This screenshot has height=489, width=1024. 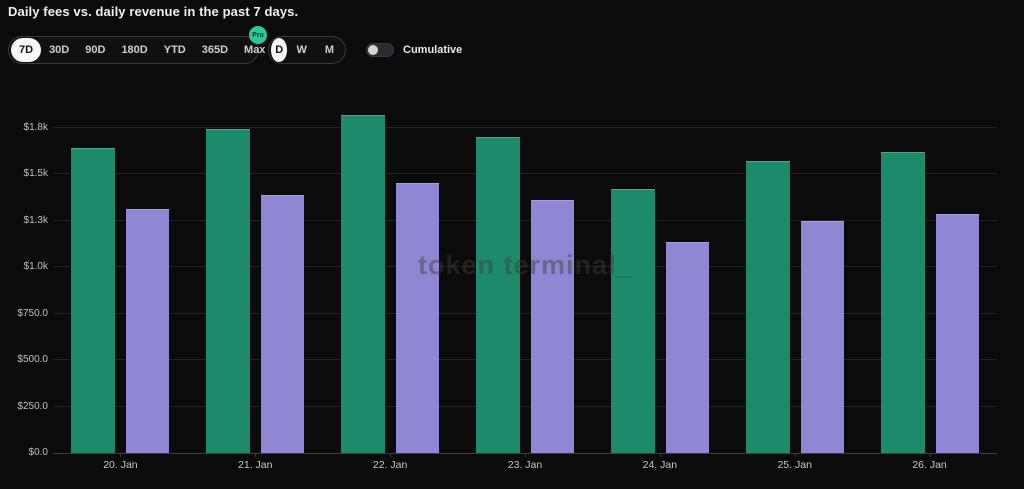 What do you see at coordinates (35, 174) in the screenshot?
I see `y-axis-tick-label: $1.5k` at bounding box center [35, 174].